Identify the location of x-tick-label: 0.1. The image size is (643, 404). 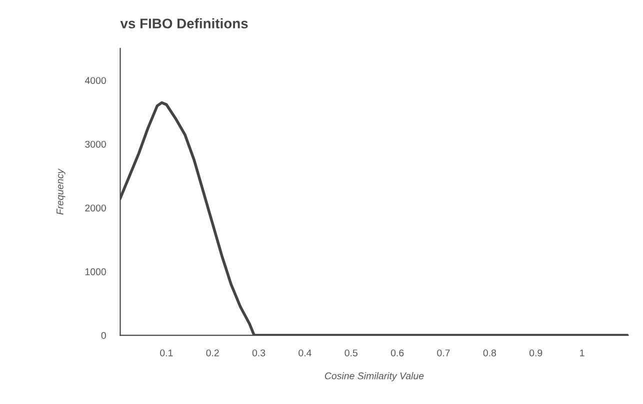
(166, 352).